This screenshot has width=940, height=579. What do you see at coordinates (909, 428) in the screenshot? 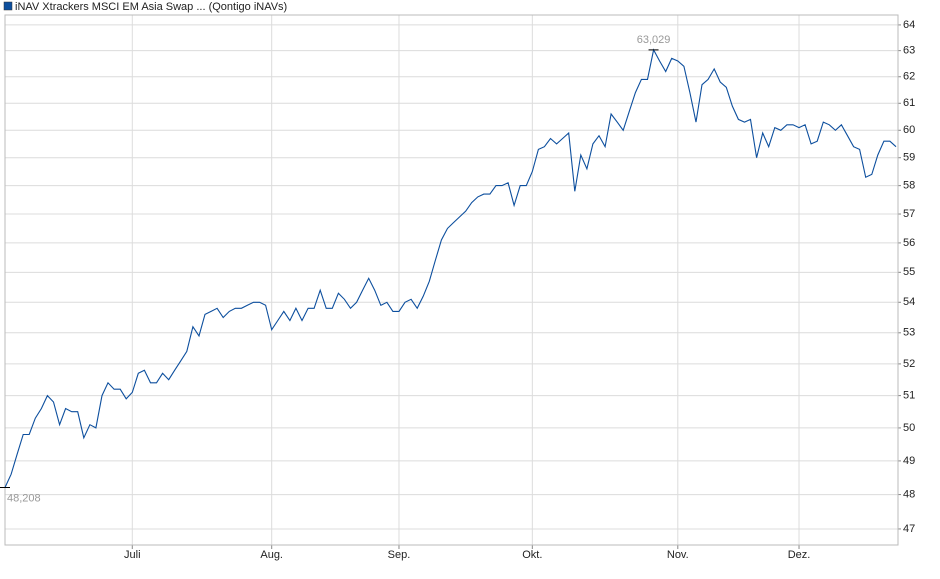
I see `y-tick-label: 50` at bounding box center [909, 428].